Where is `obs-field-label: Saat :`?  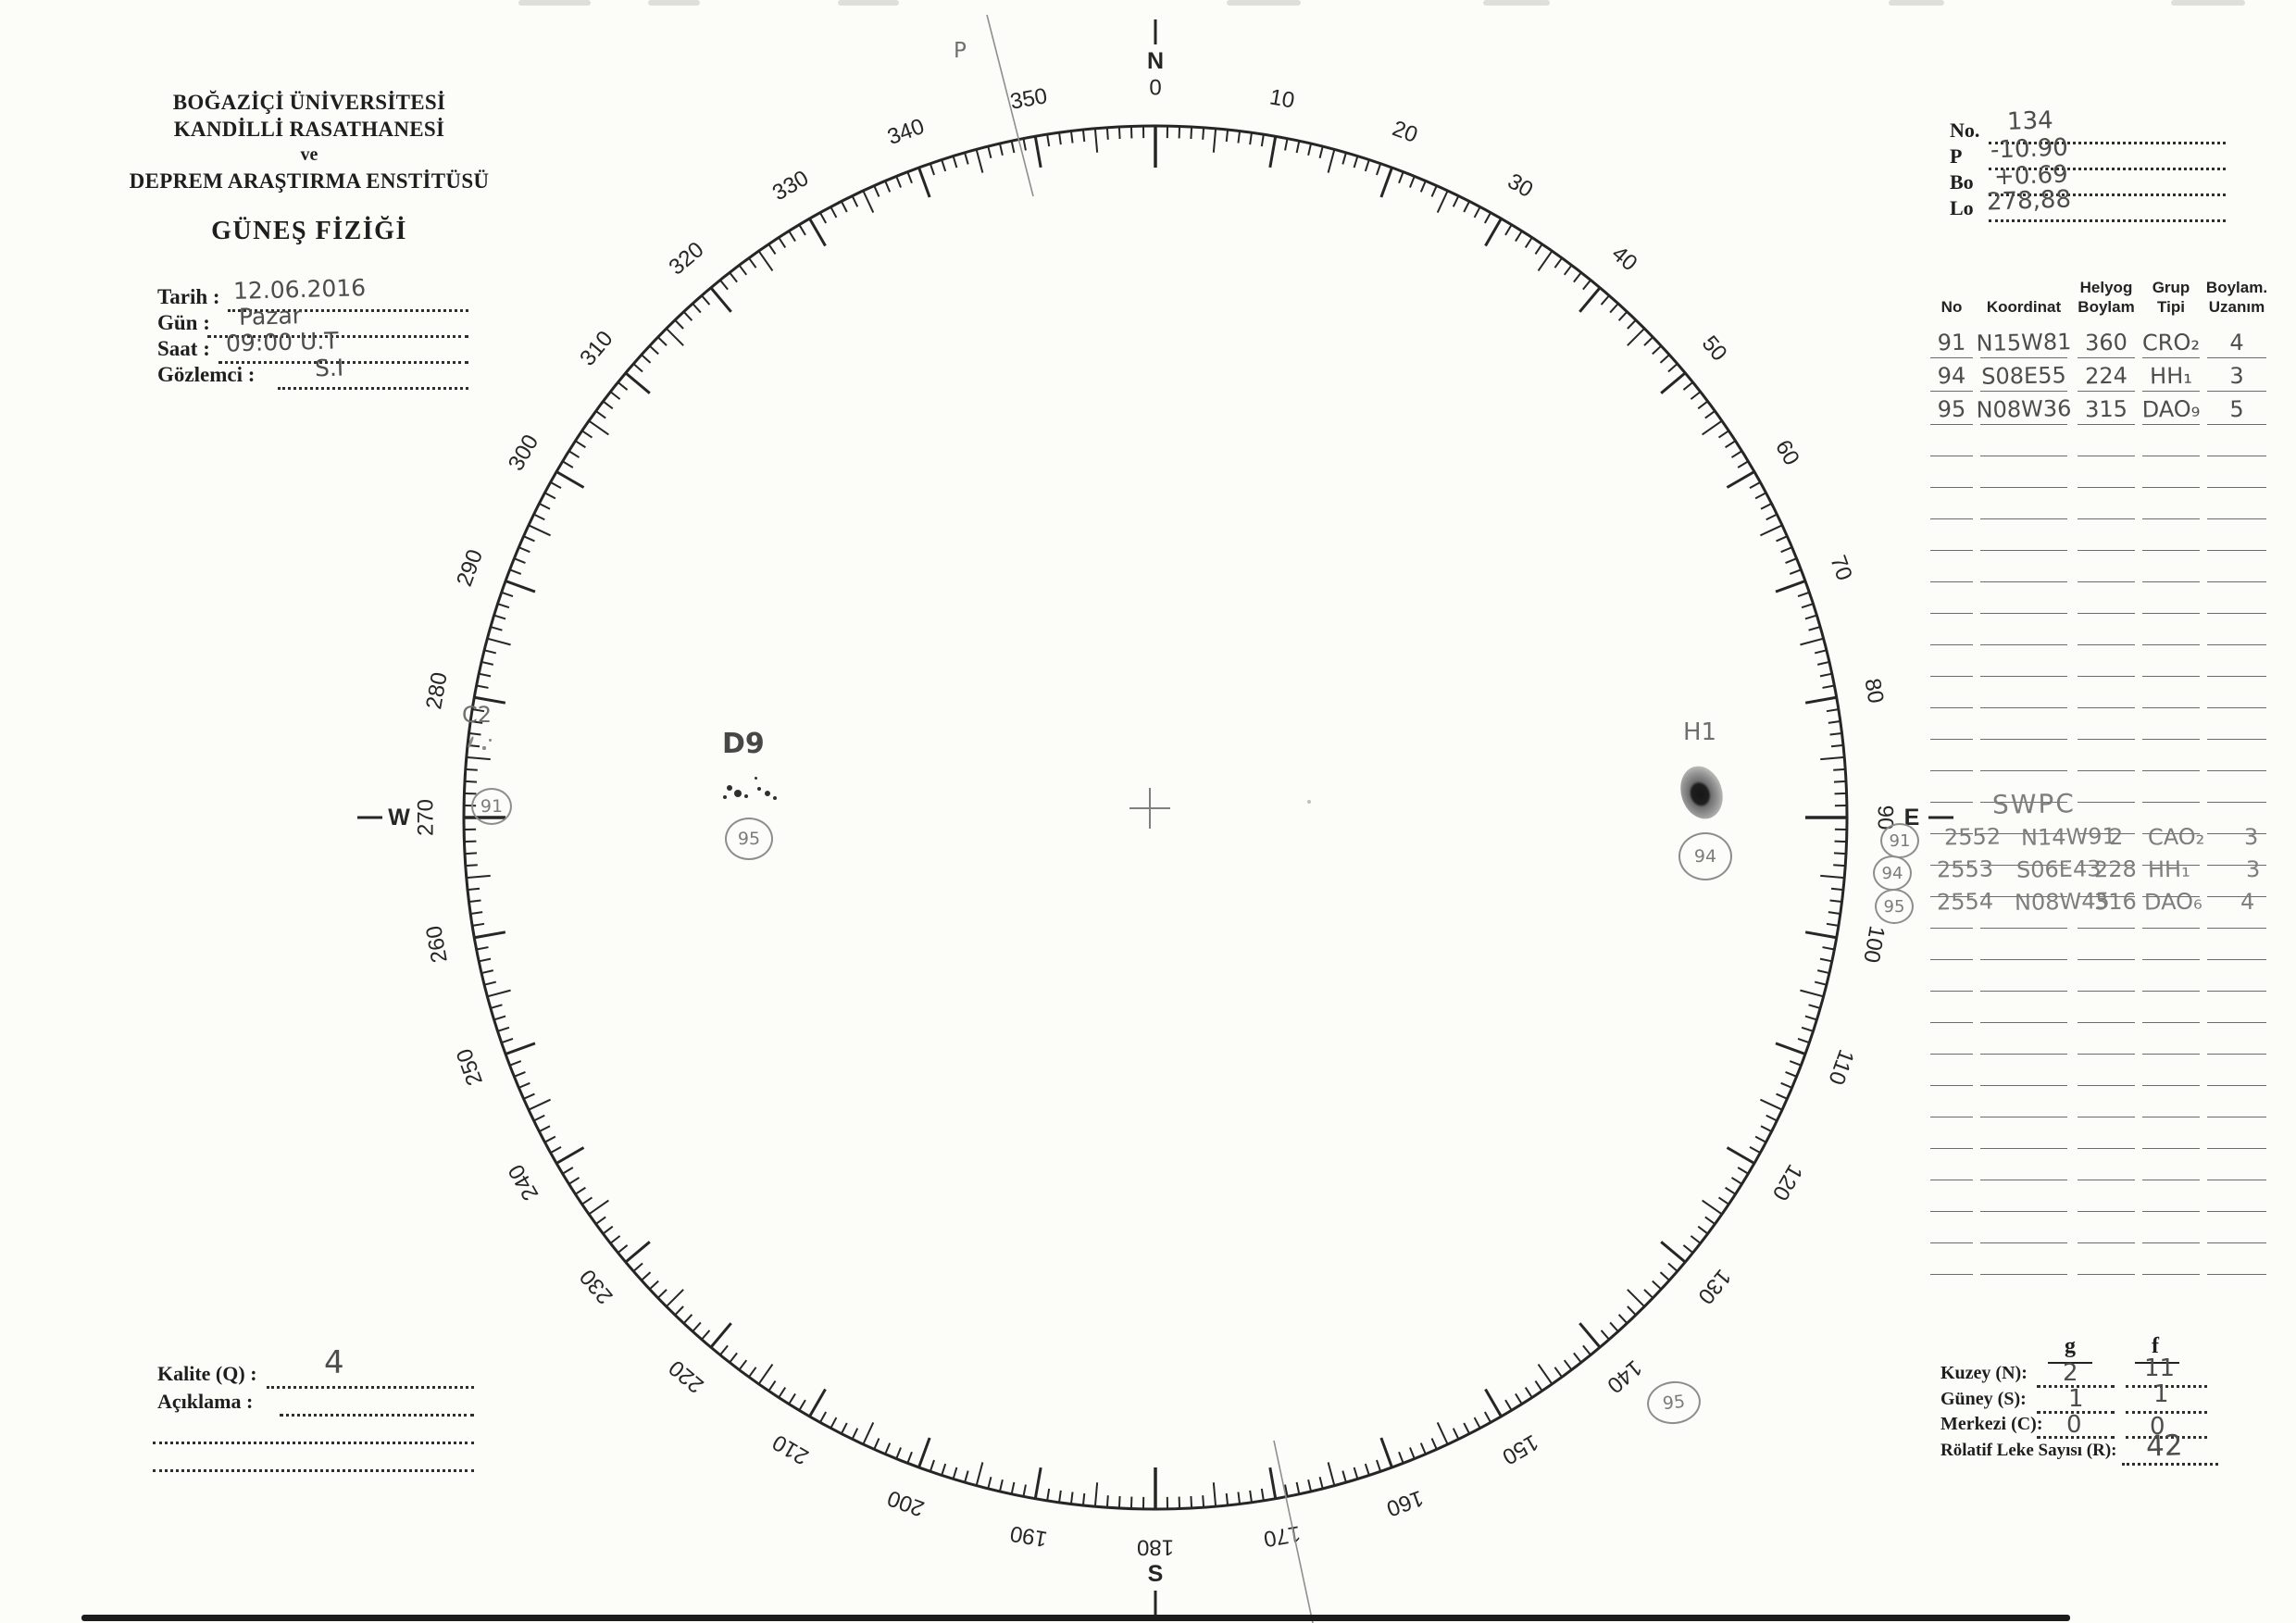 obs-field-label: Saat : is located at coordinates (183, 348).